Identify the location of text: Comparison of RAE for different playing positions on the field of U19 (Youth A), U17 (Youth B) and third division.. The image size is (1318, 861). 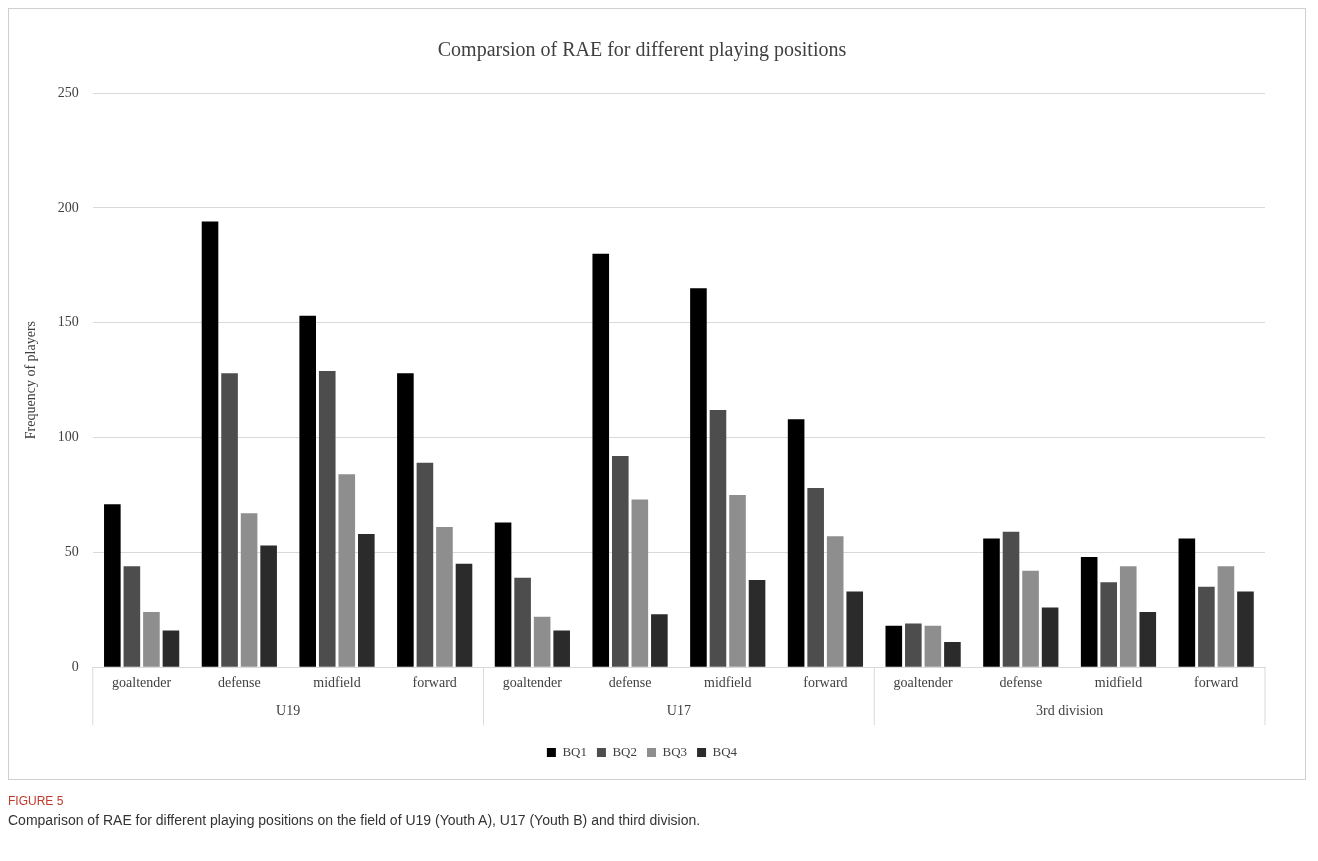
(355, 820).